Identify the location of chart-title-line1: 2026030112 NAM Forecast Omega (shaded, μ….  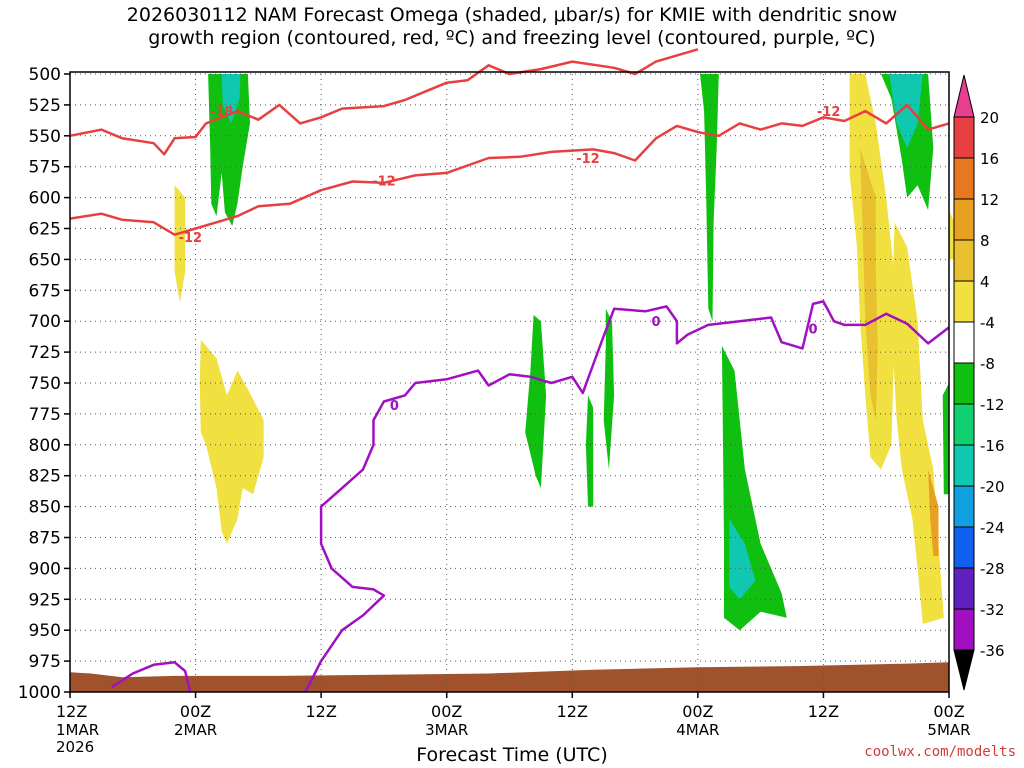
(512, 15).